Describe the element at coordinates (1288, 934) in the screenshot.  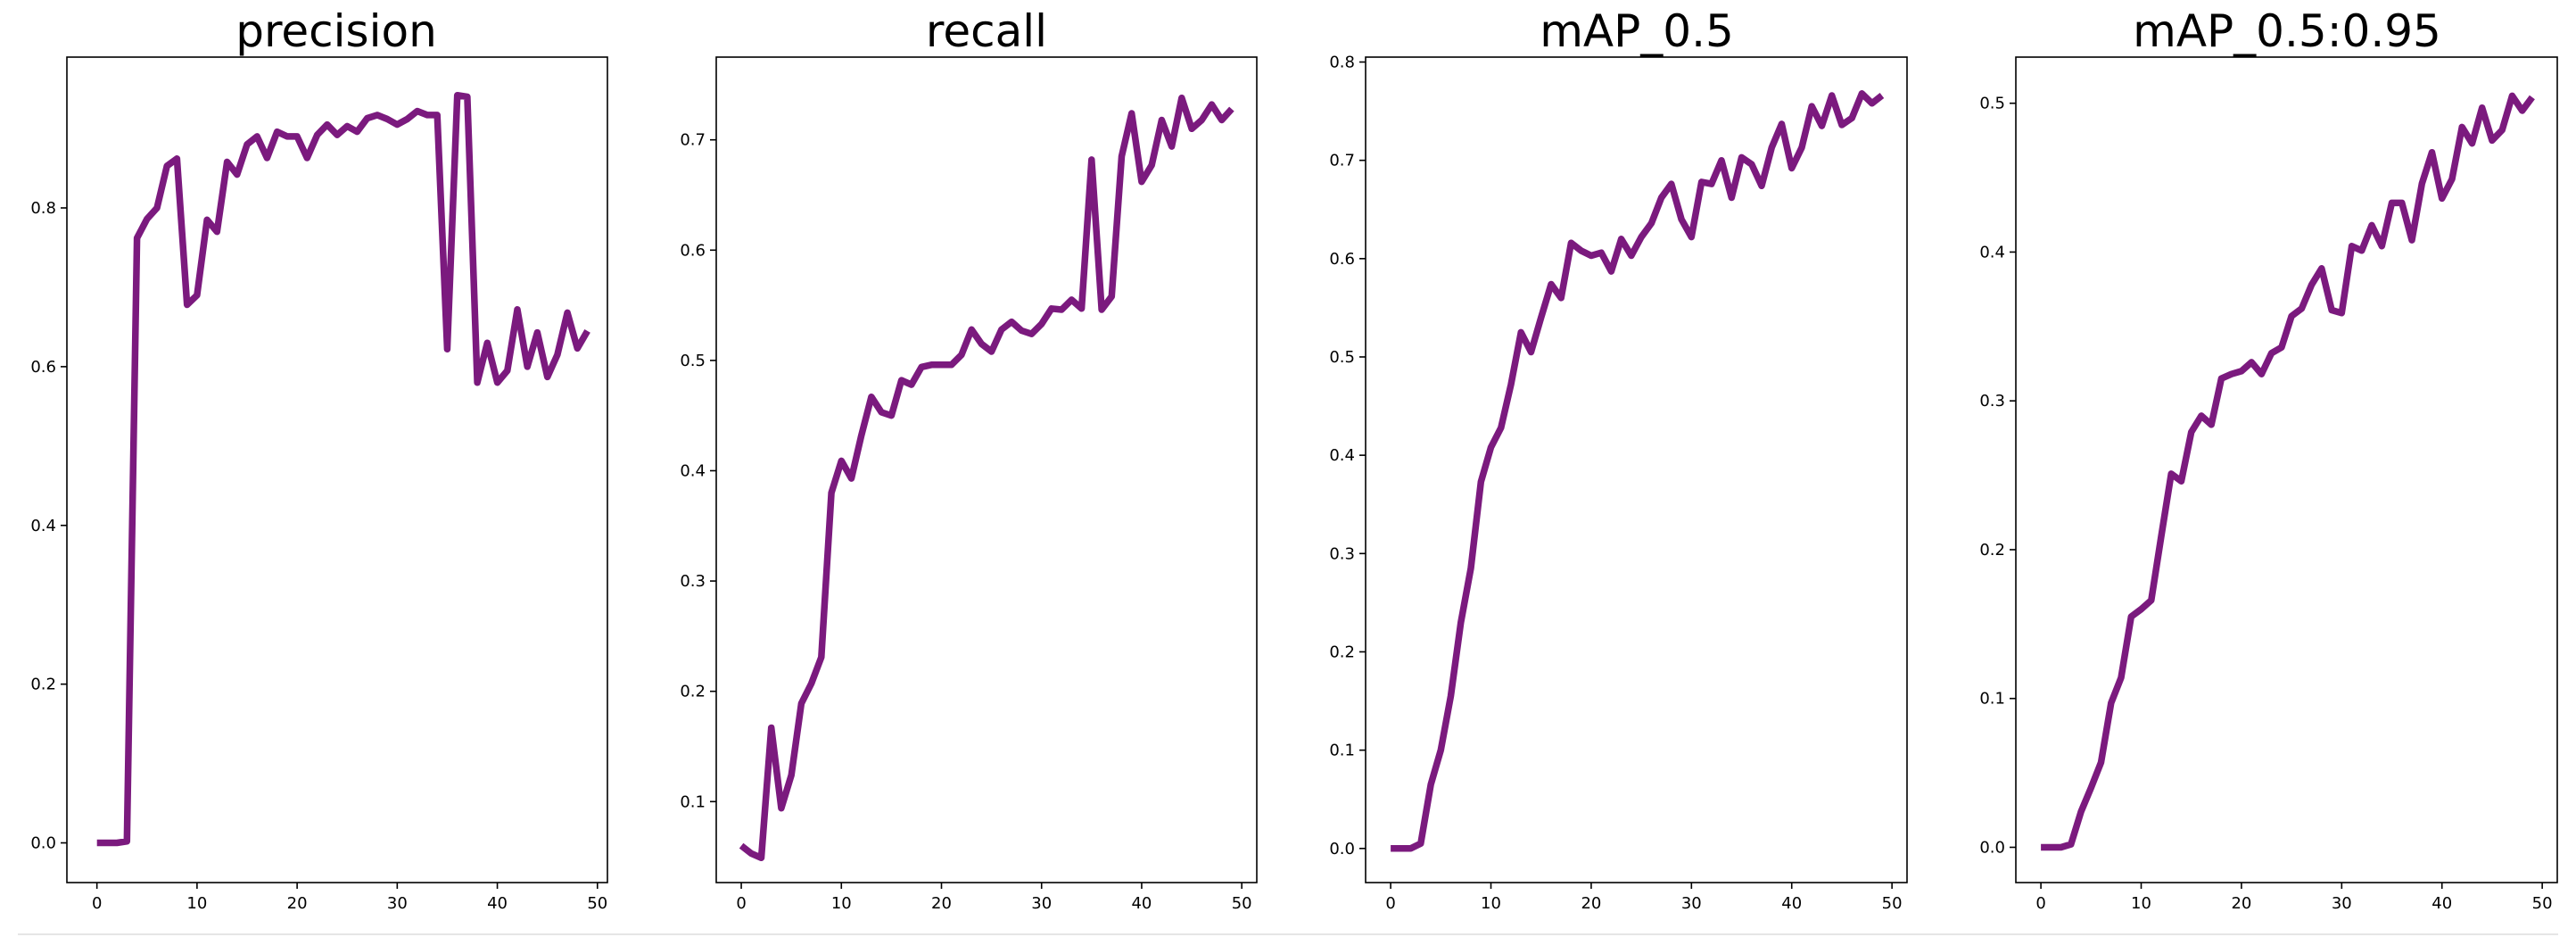
I see `bottom-divider` at that location.